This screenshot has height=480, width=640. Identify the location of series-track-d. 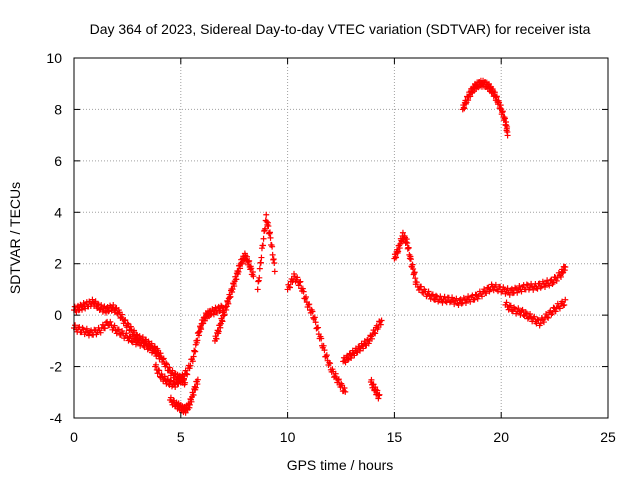
(184, 396).